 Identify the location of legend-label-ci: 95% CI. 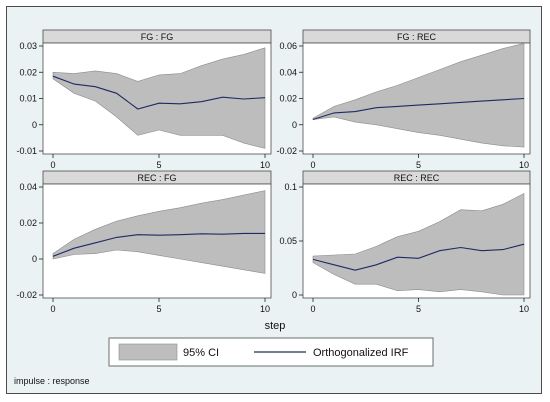
(201, 353).